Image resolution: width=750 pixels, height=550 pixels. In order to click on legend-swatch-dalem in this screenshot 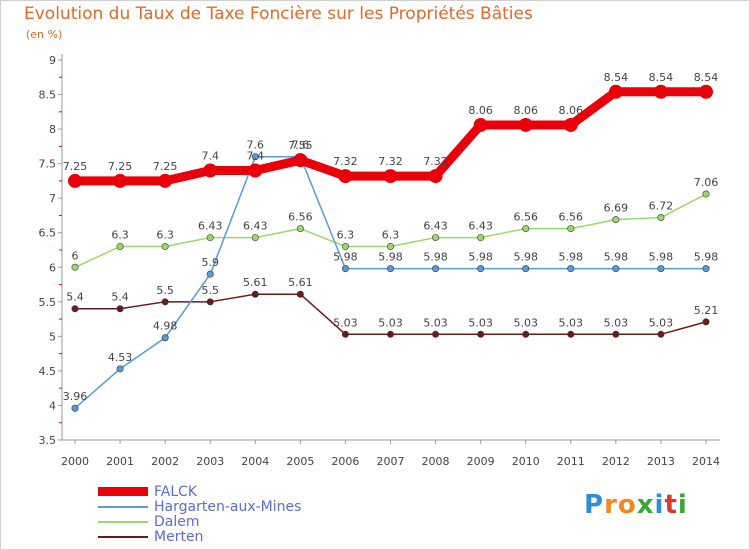, I will do `click(123, 521)`.